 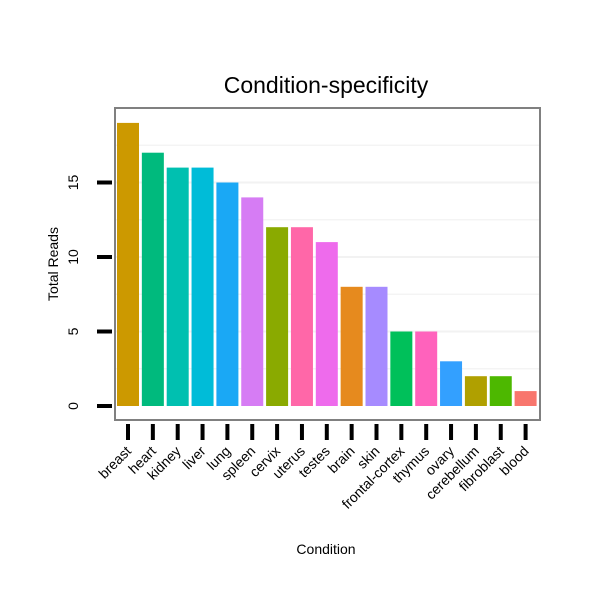 I want to click on y-axis-label: Total Reads, so click(x=53, y=264).